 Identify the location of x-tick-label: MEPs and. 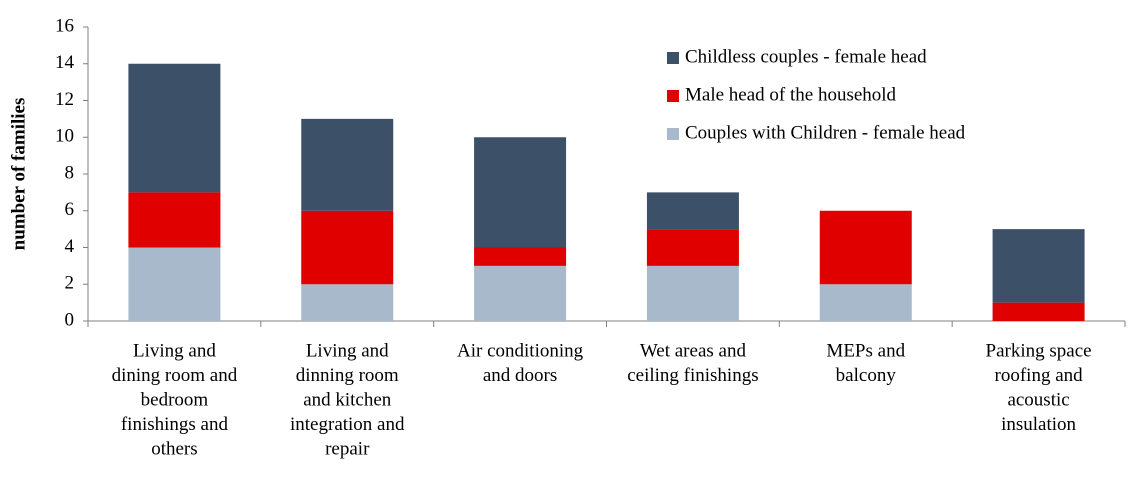
(865, 350).